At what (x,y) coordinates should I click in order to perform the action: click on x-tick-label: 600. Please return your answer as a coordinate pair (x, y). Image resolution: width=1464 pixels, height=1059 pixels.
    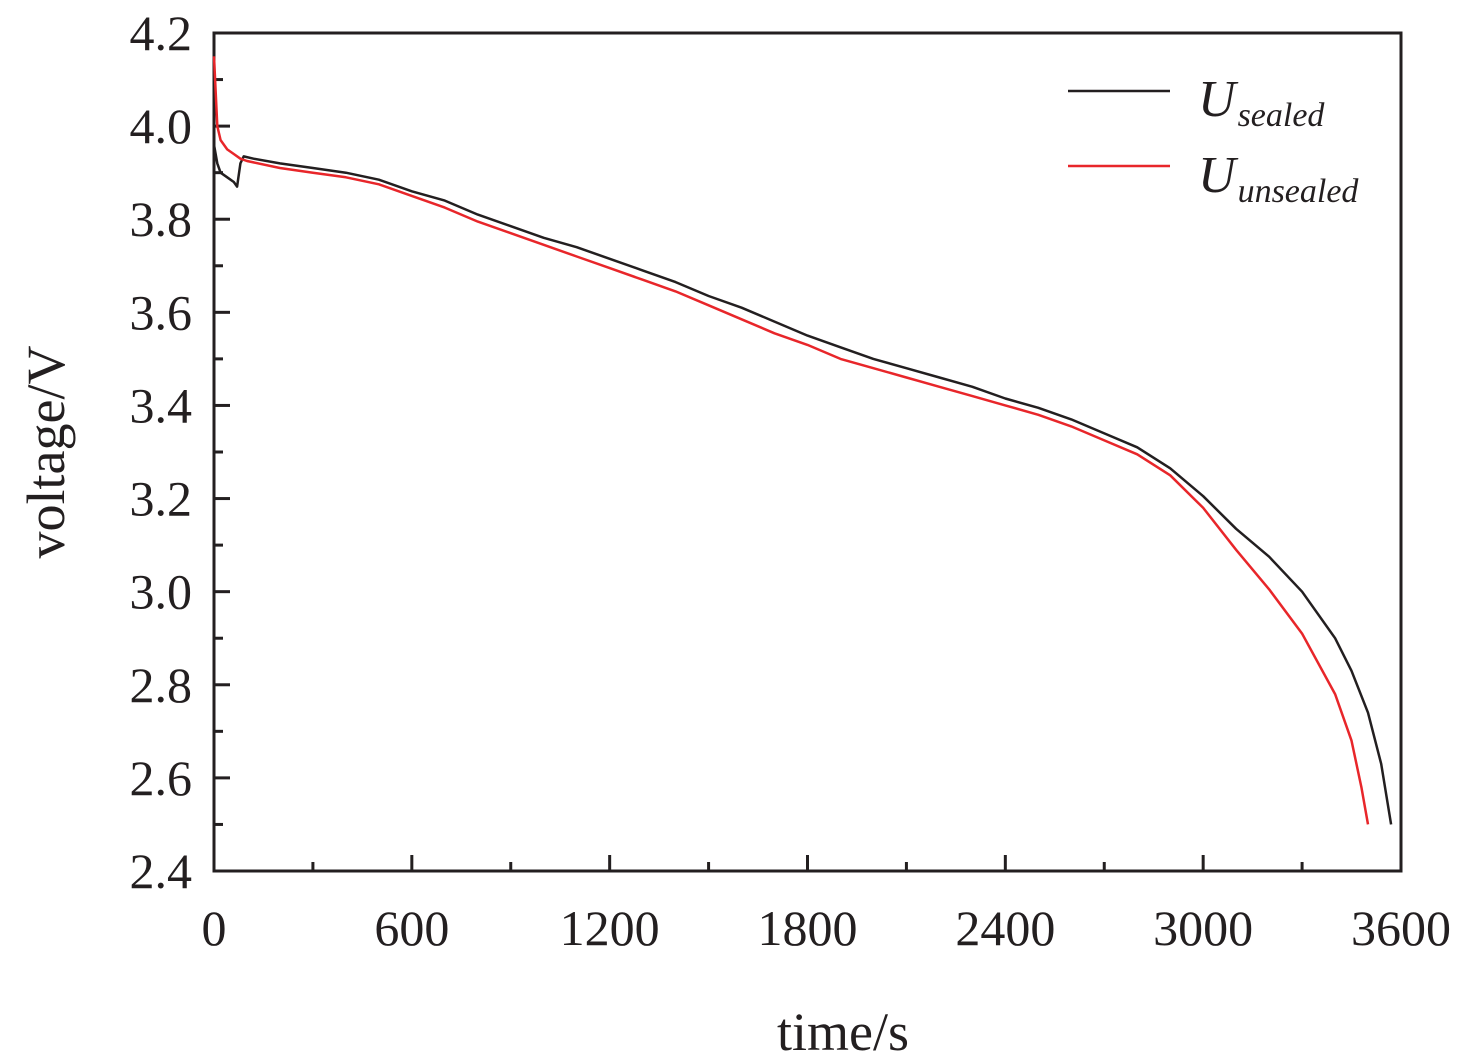
    Looking at the image, I should click on (411, 928).